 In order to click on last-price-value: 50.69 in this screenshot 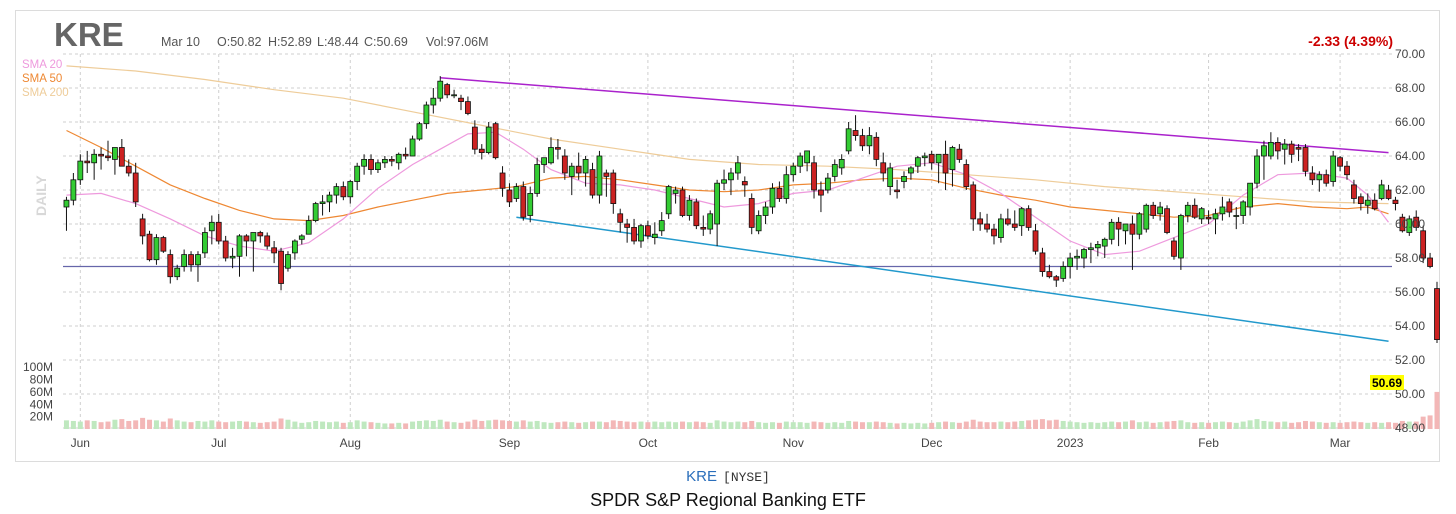, I will do `click(1387, 383)`.